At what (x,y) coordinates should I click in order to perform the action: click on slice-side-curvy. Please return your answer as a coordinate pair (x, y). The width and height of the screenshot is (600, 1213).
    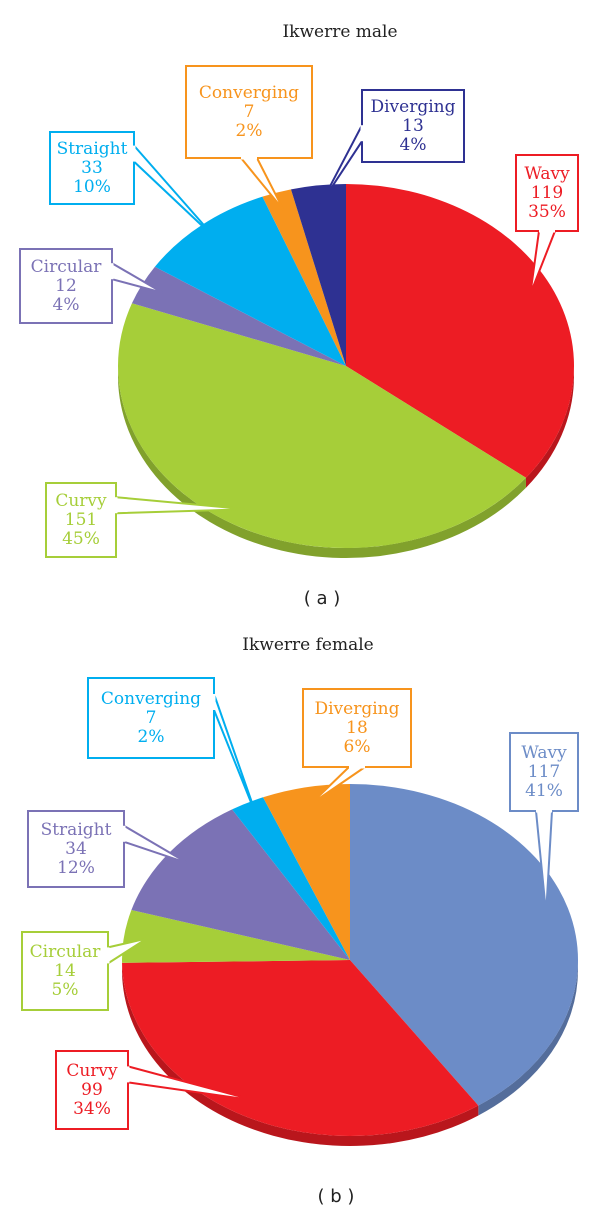
    Looking at the image, I should click on (300, 1054).